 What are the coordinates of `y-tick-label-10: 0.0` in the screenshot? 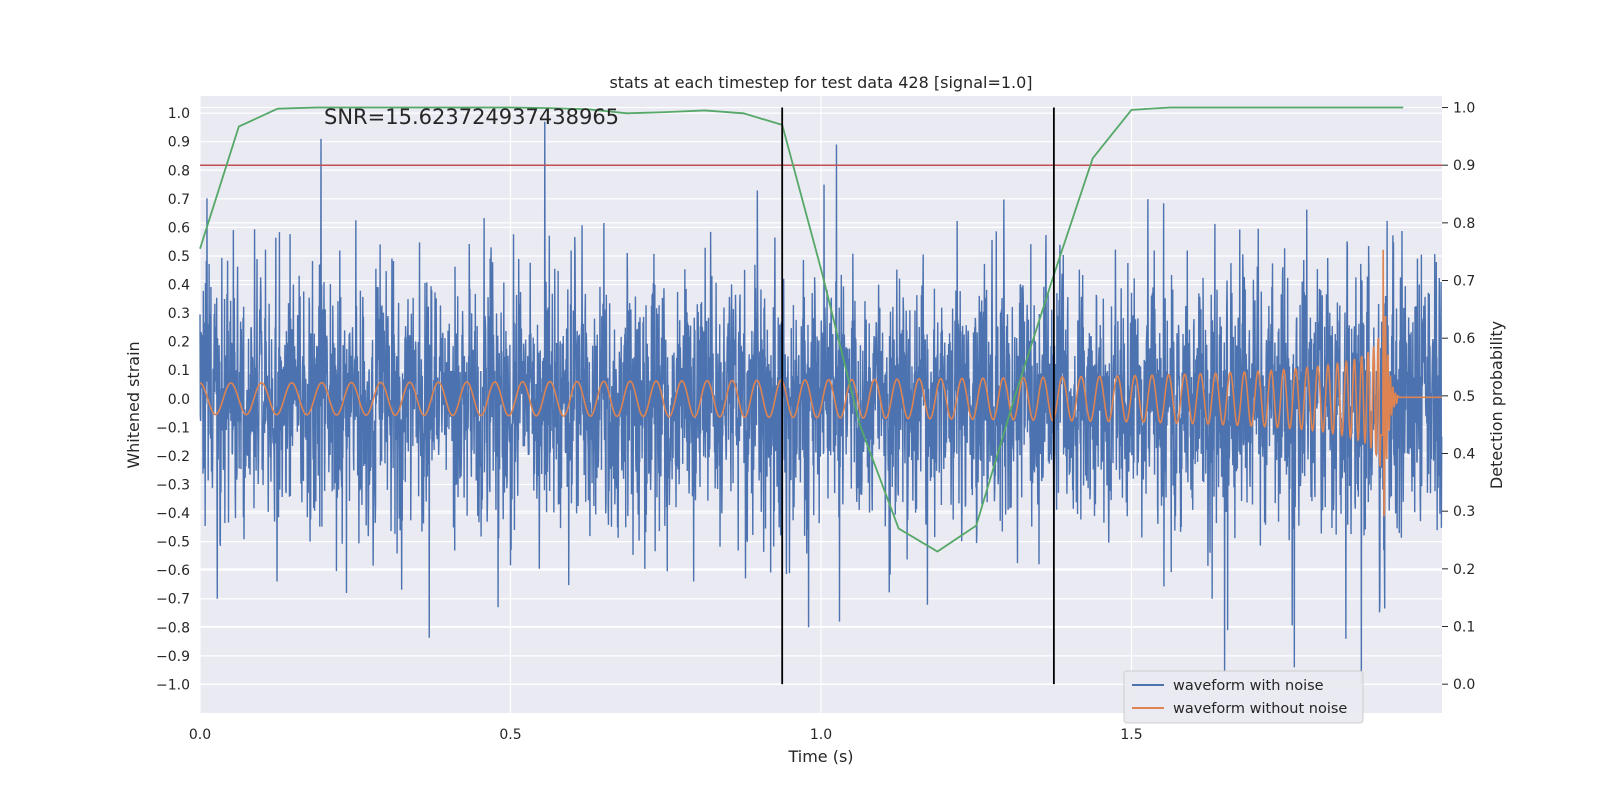 It's located at (179, 400).